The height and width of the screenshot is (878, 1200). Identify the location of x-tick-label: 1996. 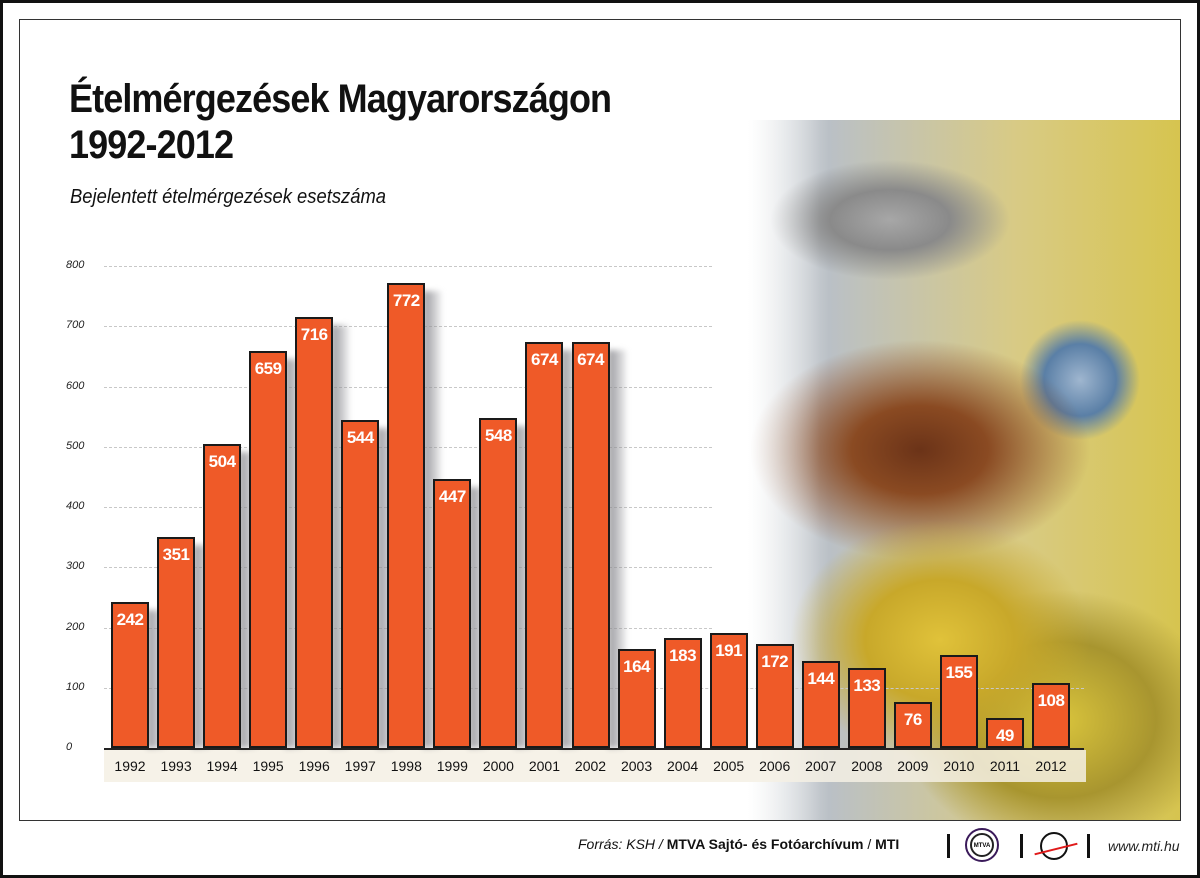
(314, 766).